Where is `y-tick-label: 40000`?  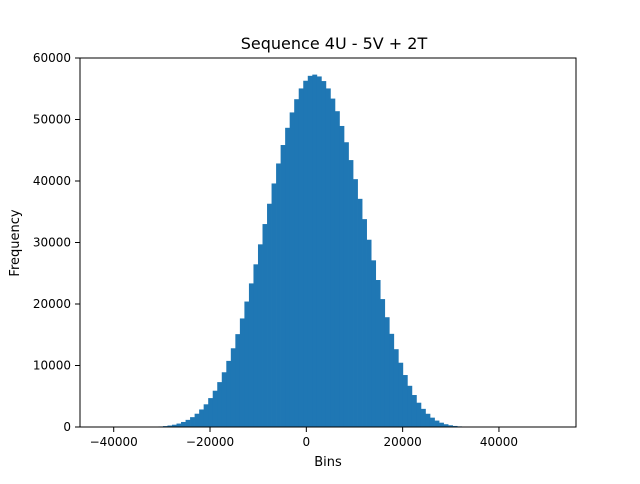
y-tick-label: 40000 is located at coordinates (52, 181).